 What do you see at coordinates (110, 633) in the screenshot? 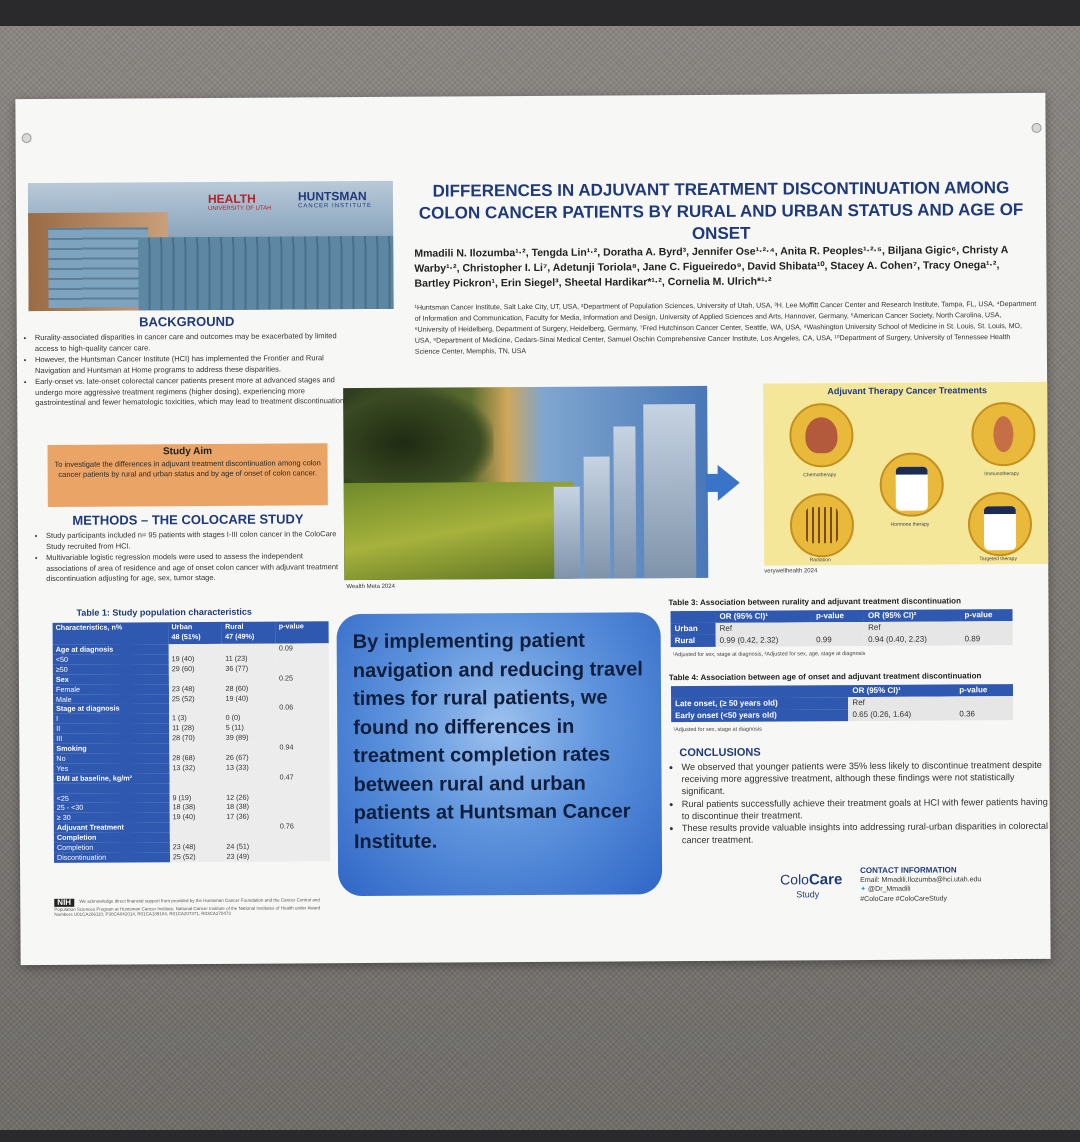
I see `table-header-cell: Characteristics, n%` at bounding box center [110, 633].